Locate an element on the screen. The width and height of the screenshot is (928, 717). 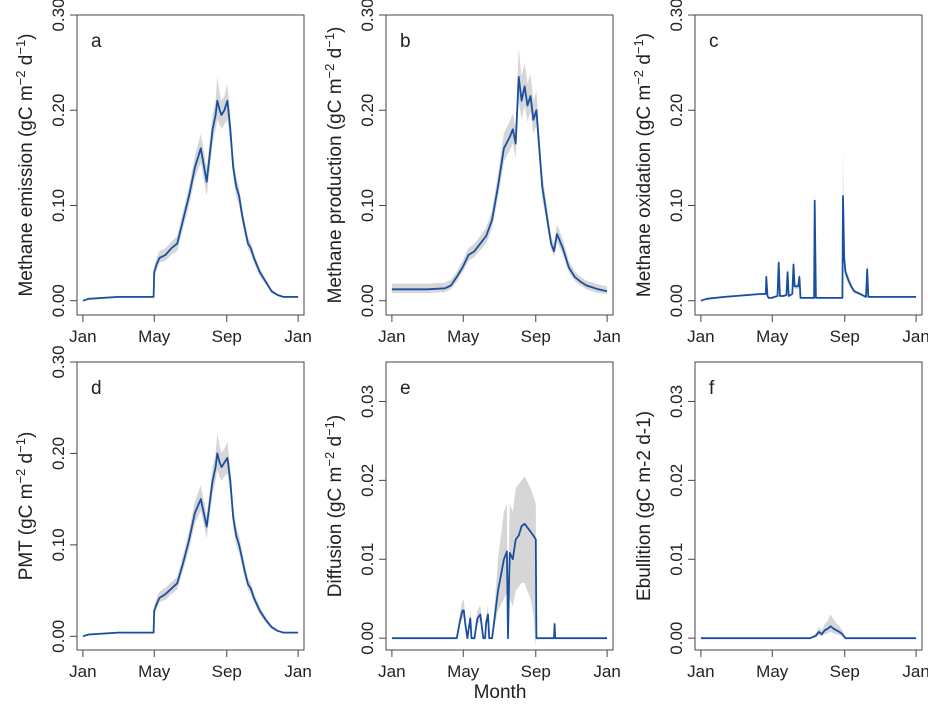
y-axis-title: Ebullition (gC m-2 d-1) is located at coordinates (644, 506).